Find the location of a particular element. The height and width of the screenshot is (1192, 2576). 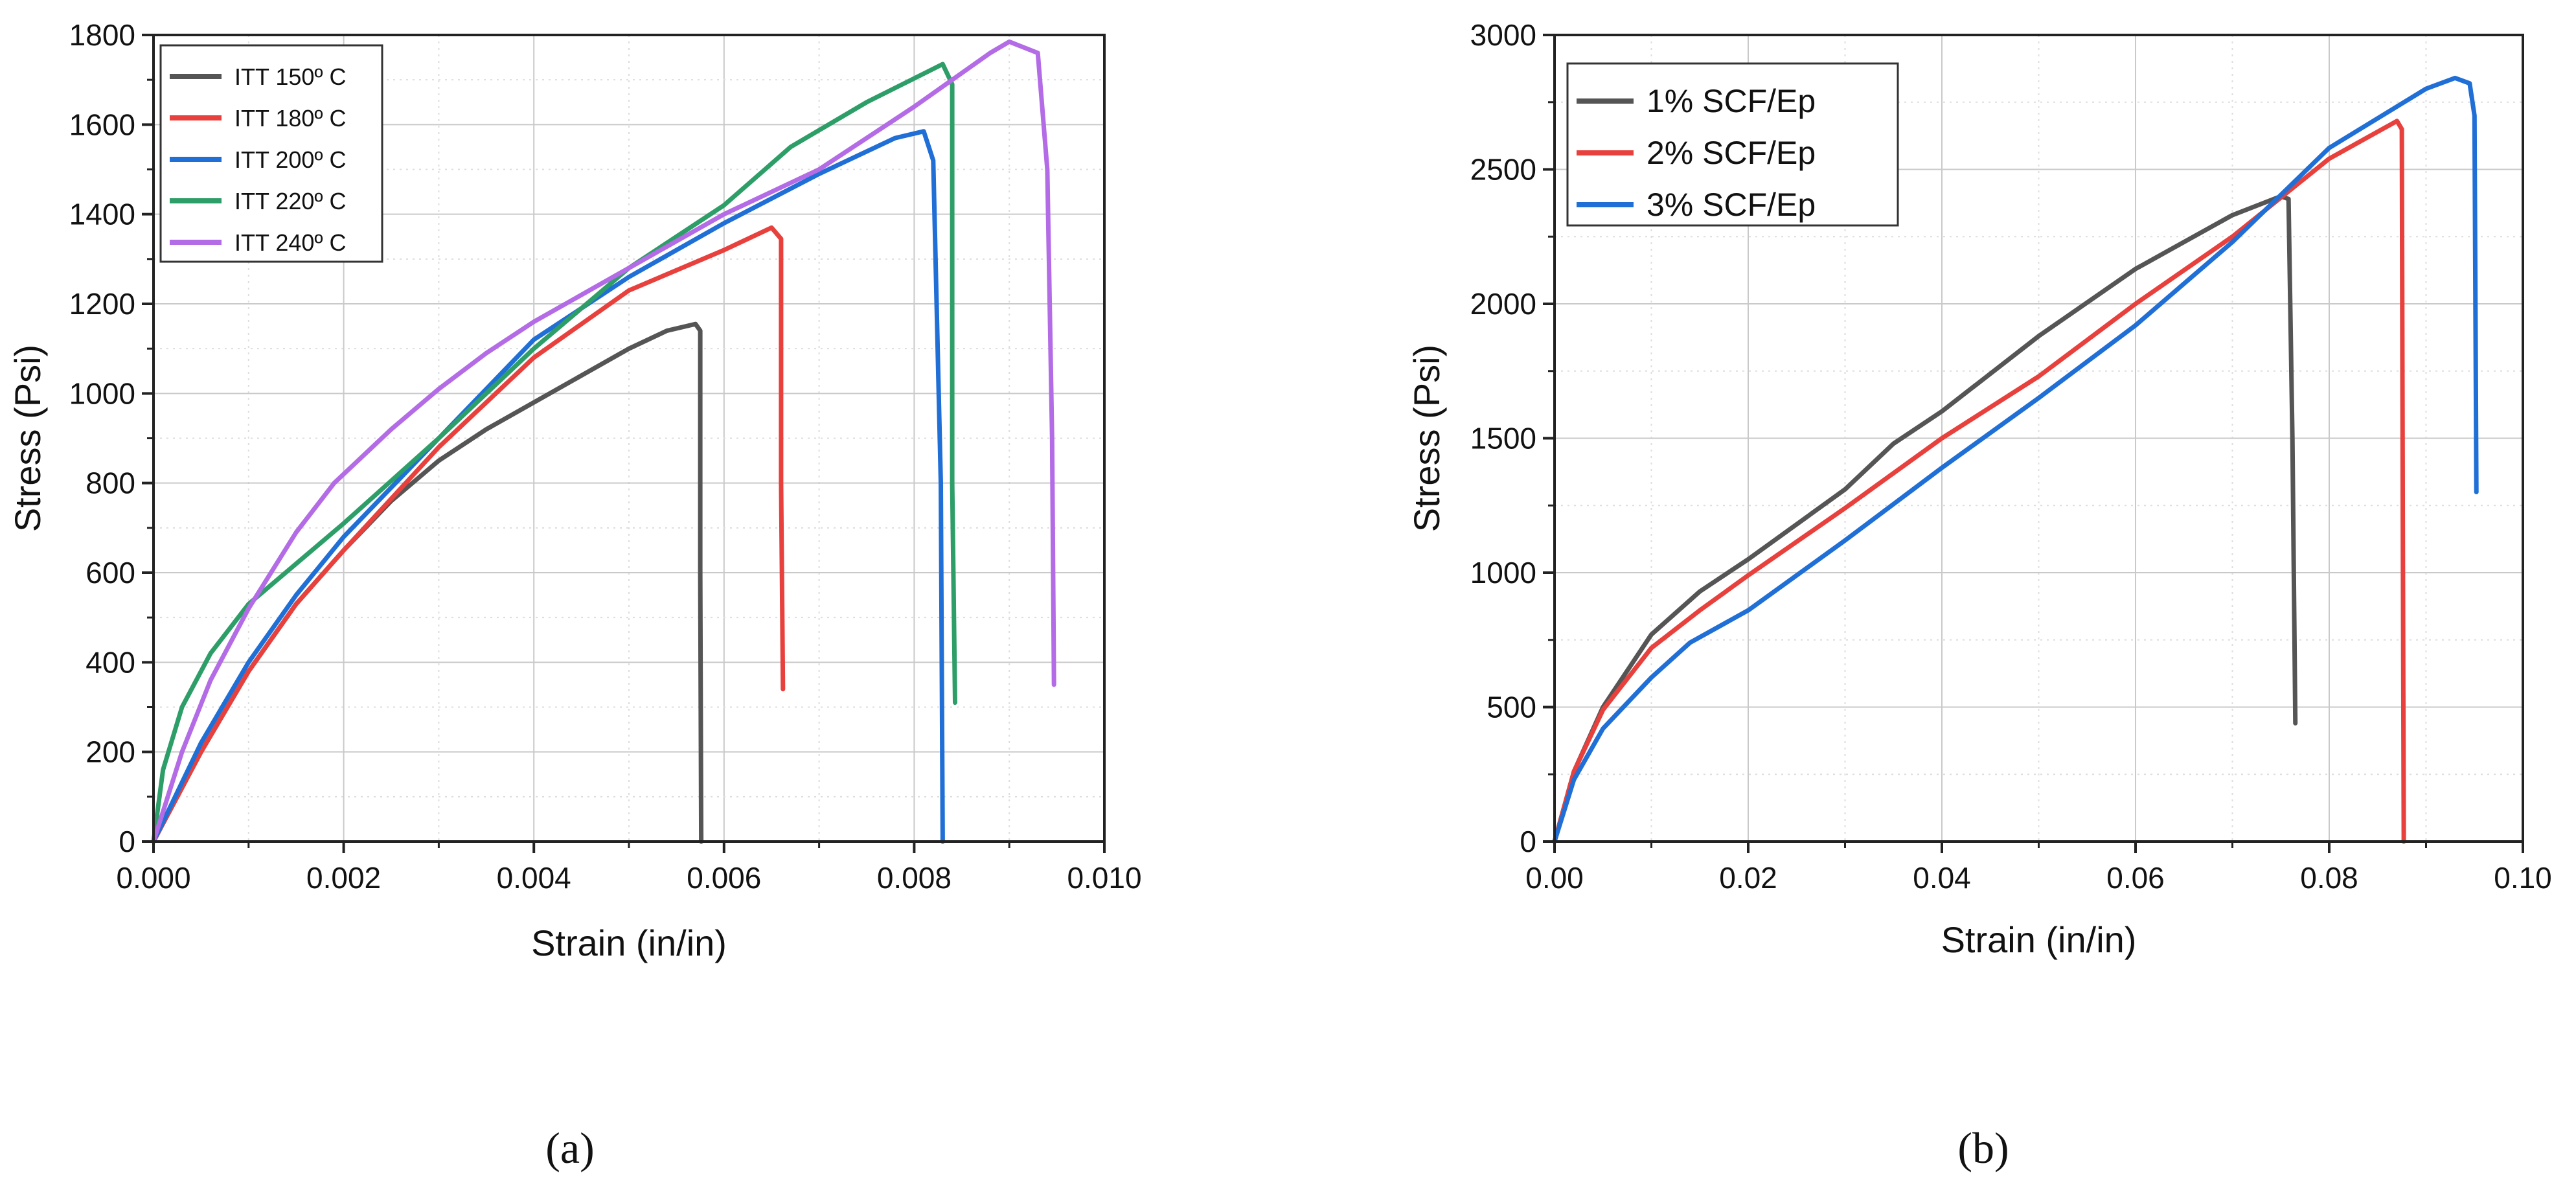

legend-label-1: ITT 150º C is located at coordinates (290, 76).